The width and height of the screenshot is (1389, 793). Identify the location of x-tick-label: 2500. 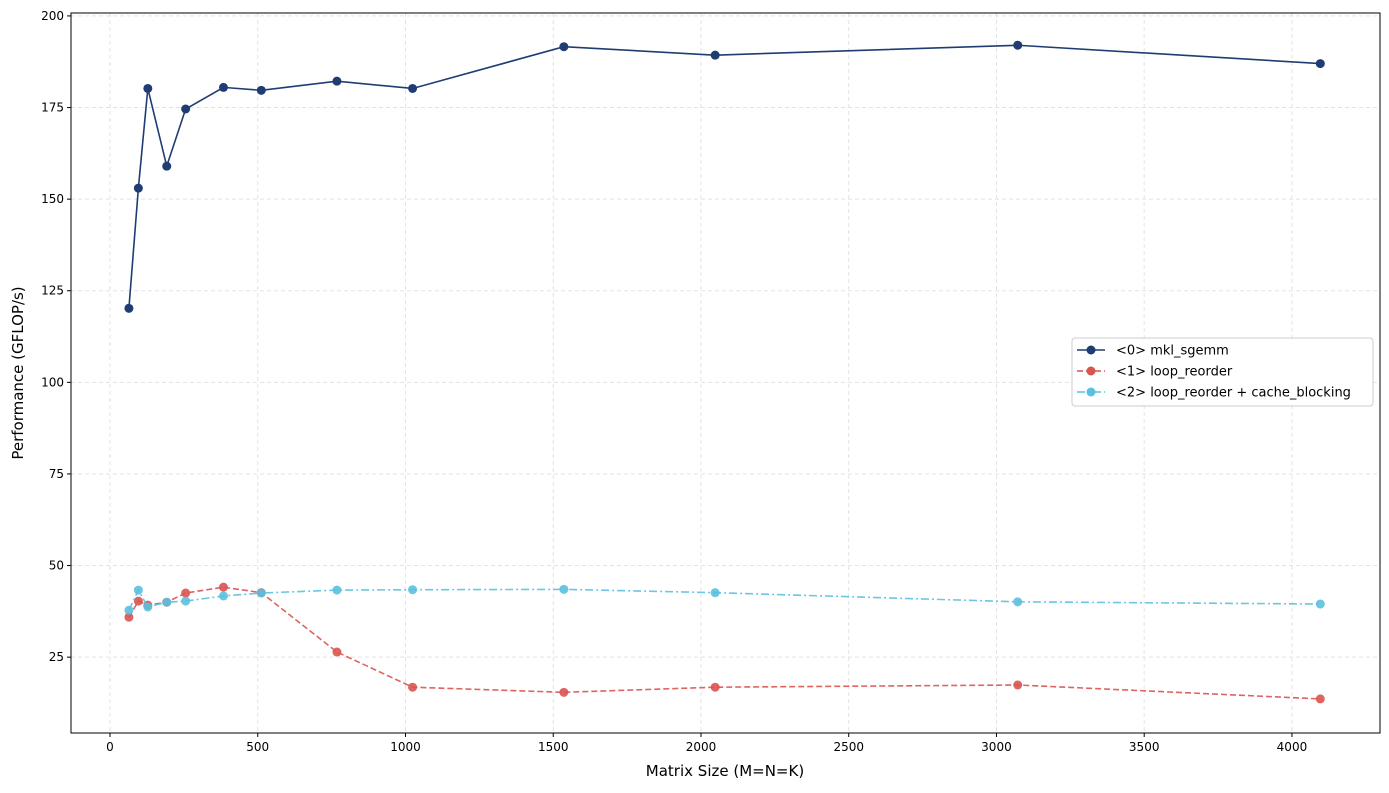
(848, 747).